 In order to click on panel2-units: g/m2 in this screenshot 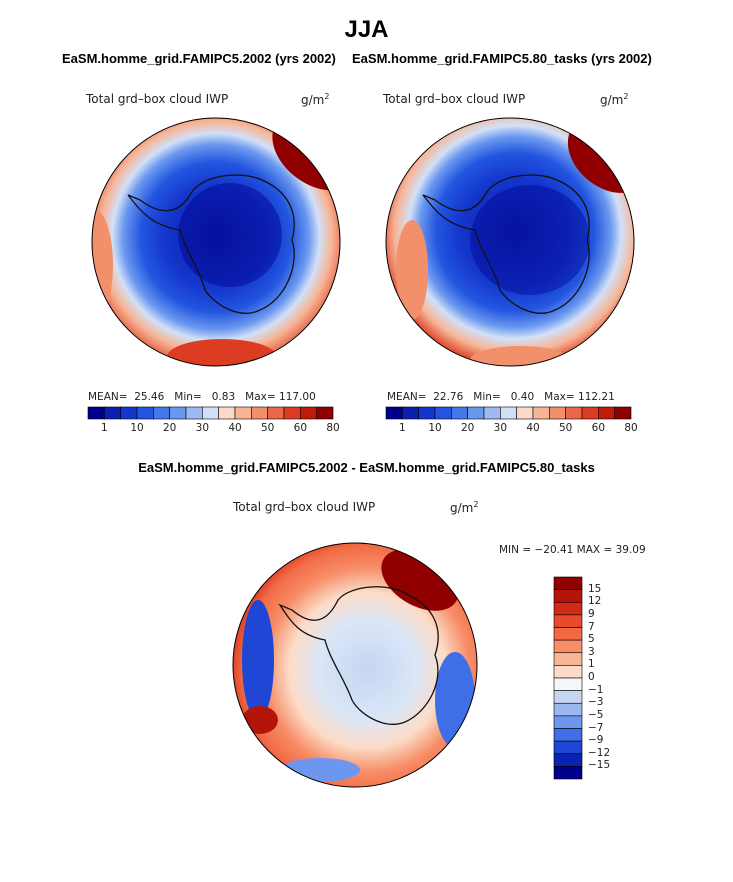, I will do `click(614, 99)`.